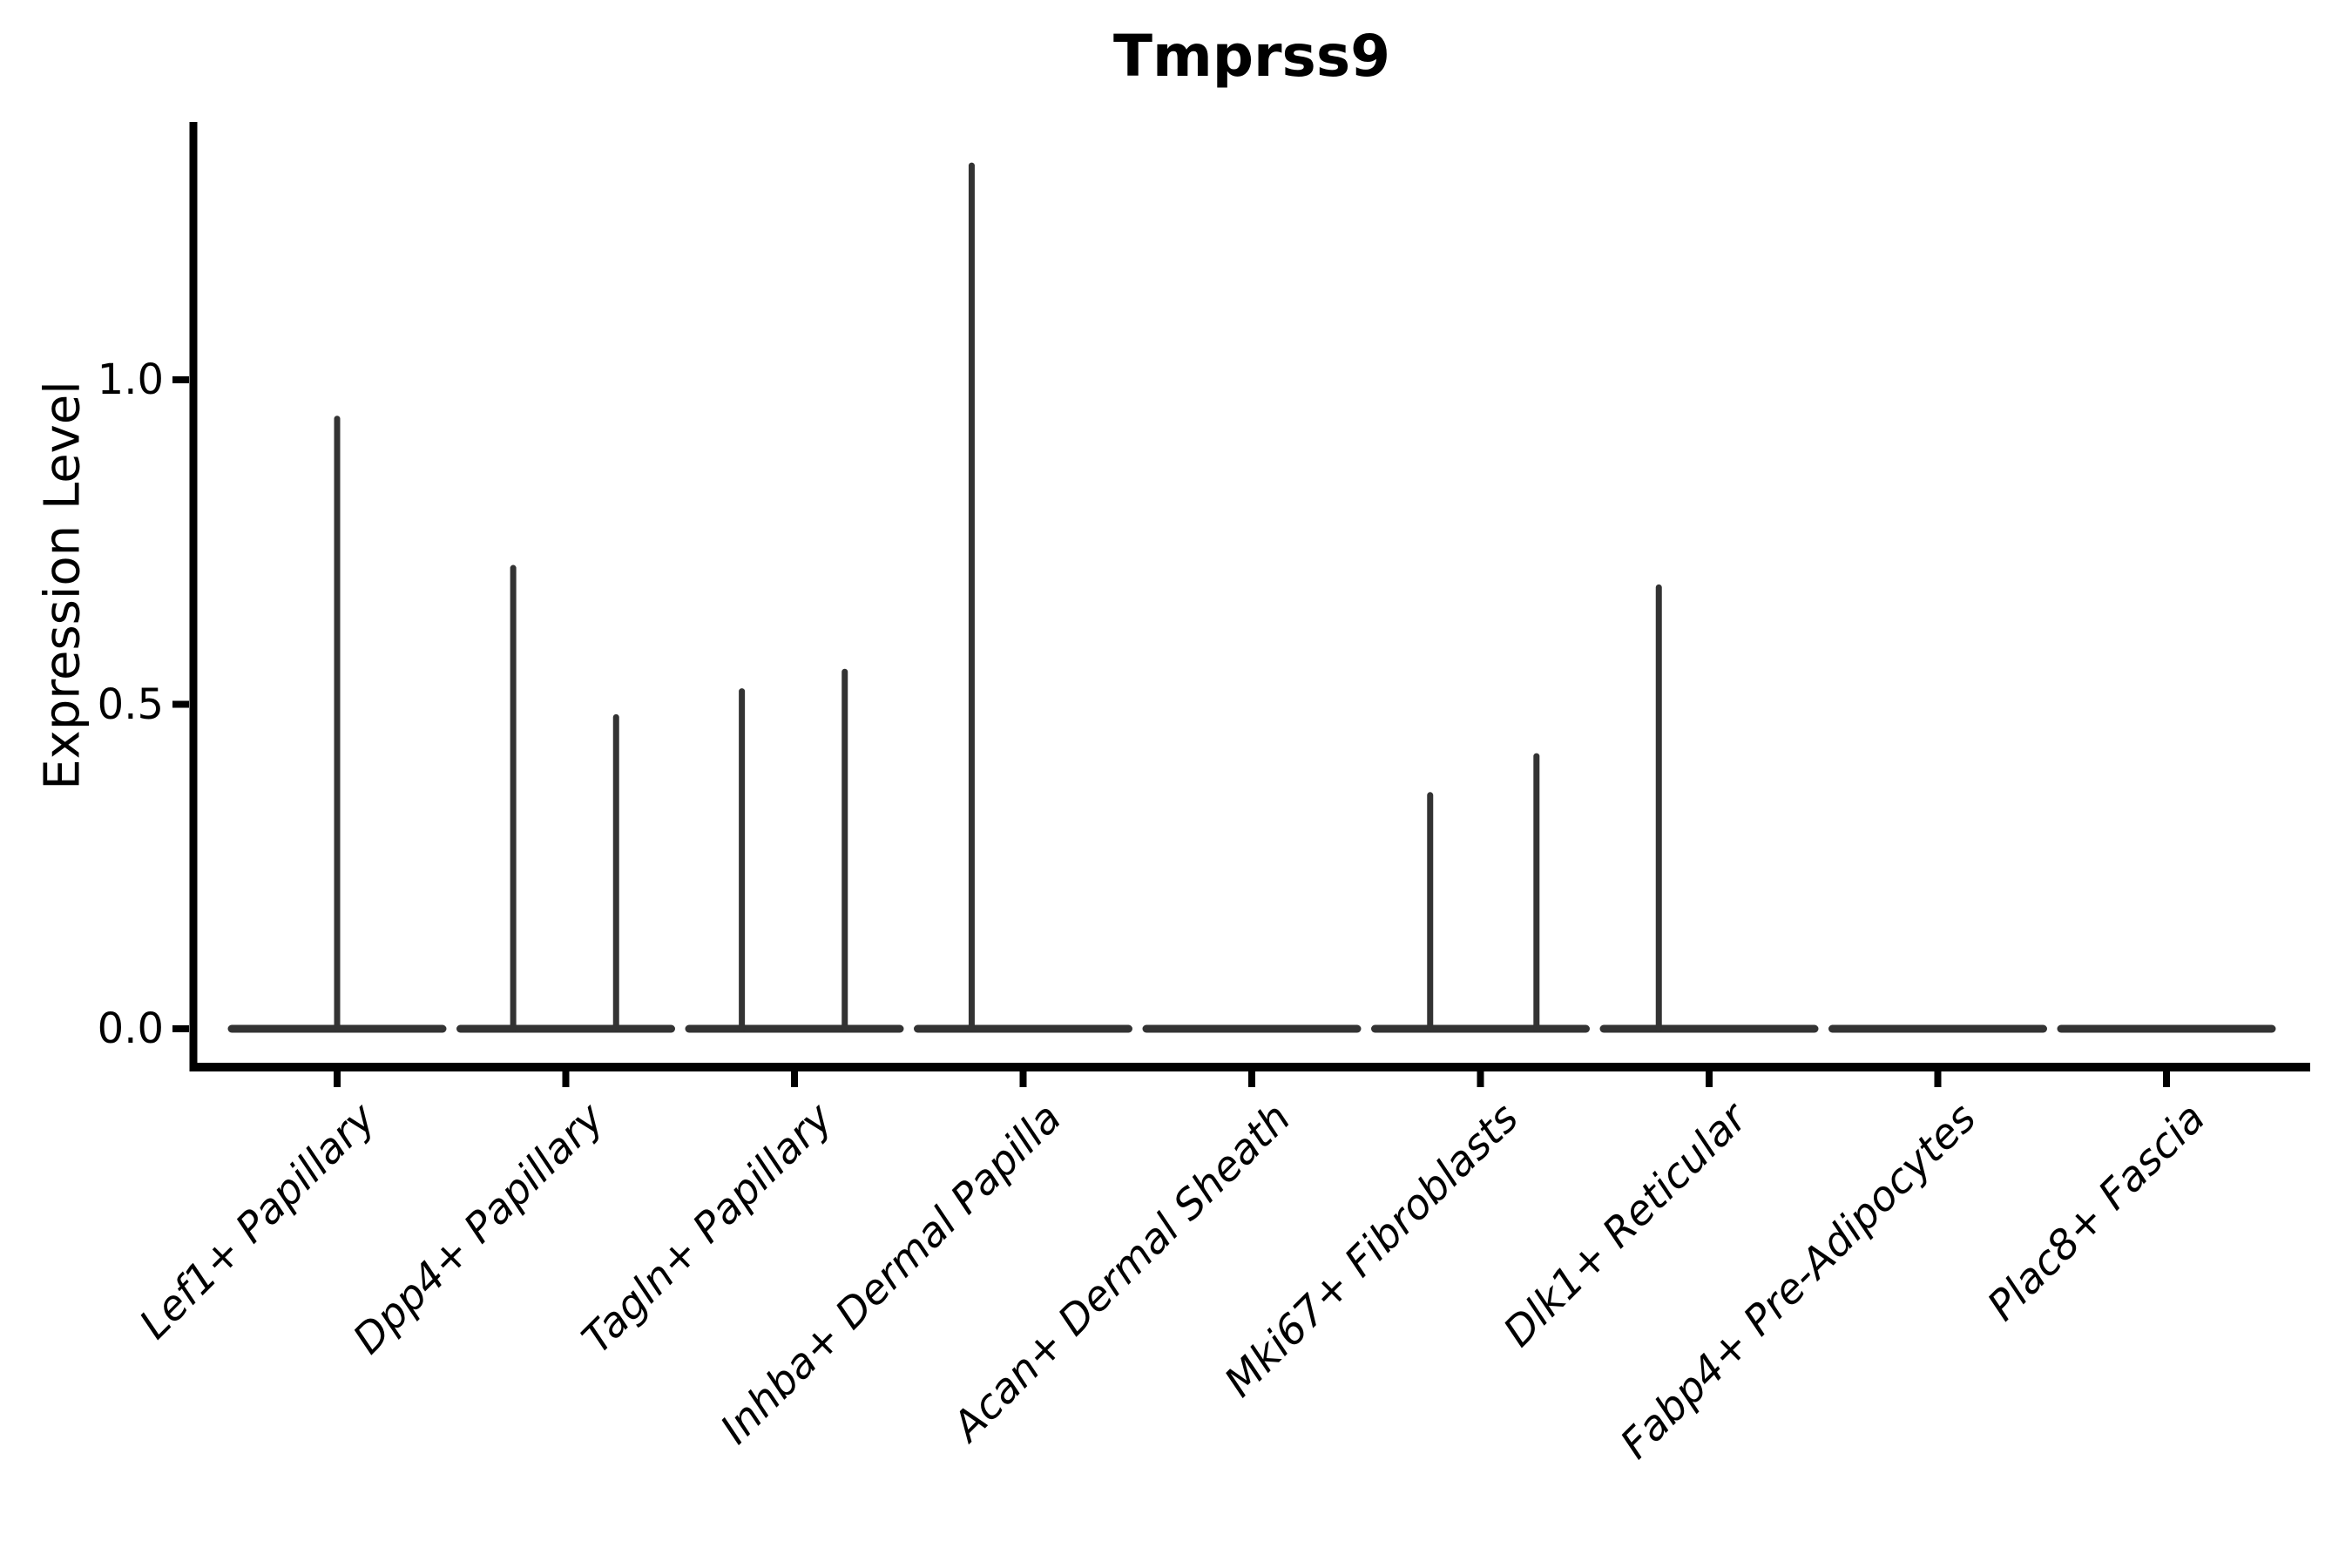 The height and width of the screenshot is (1568, 2352). I want to click on y-tick-label: 0.5, so click(130, 704).